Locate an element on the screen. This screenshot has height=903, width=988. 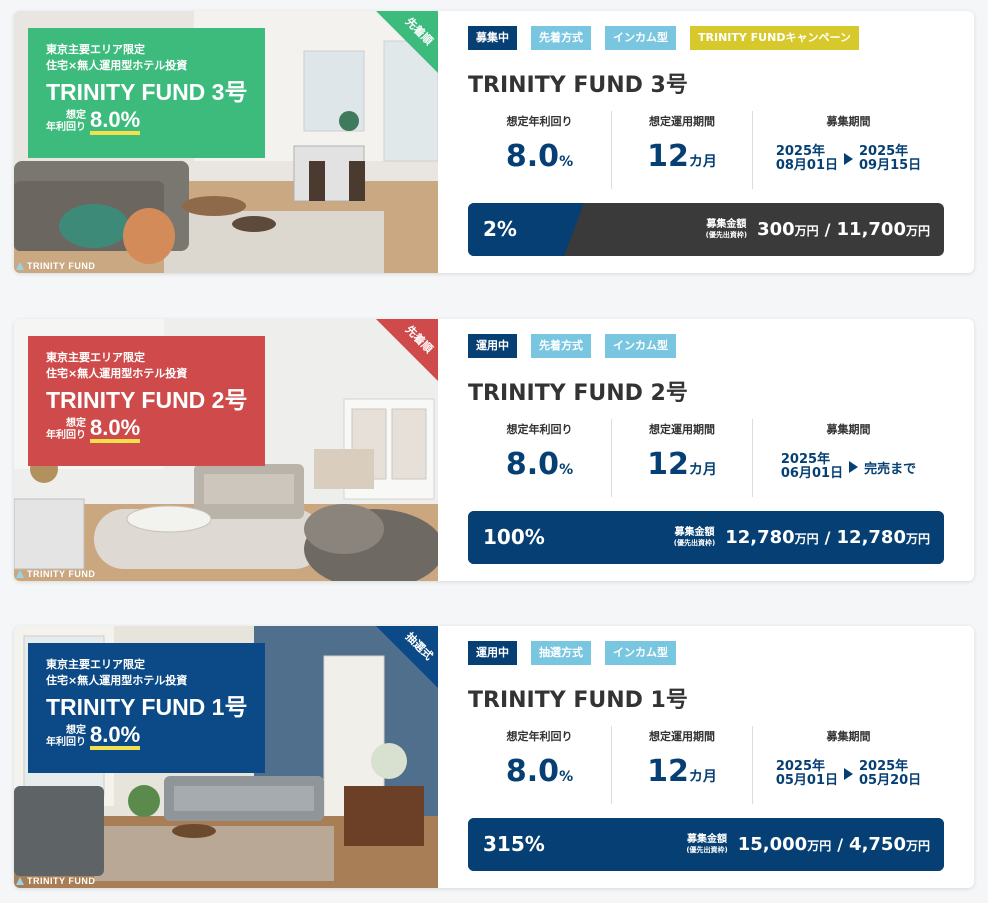
period-label: 募集期間 is located at coordinates (848, 736).